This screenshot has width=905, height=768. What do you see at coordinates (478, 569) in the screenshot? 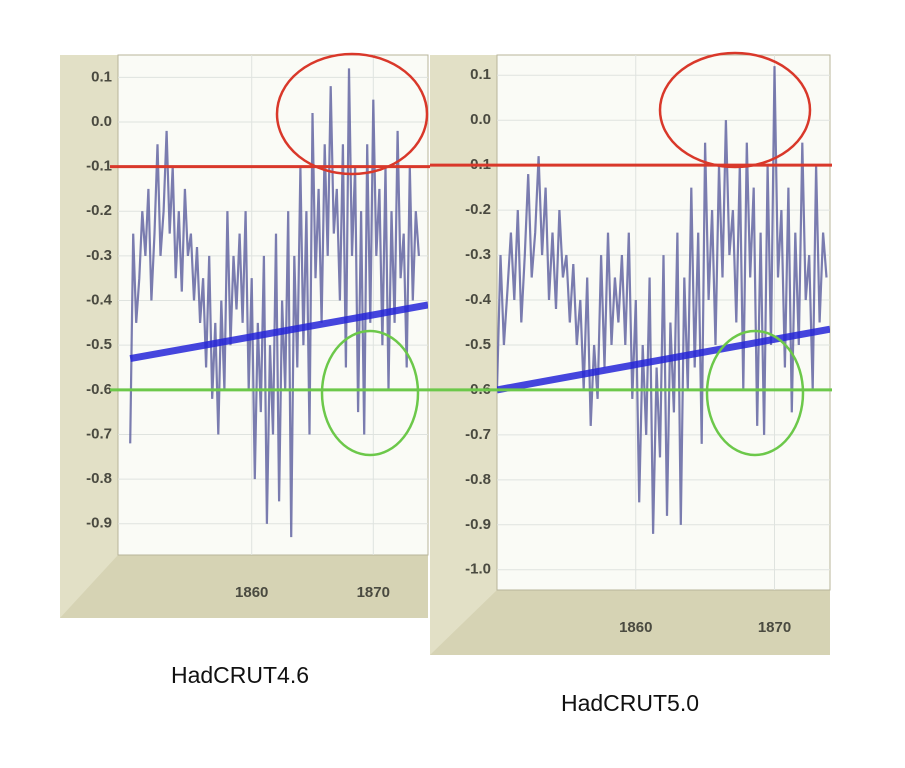
I see `y-tick-label: -1.0` at bounding box center [478, 569].